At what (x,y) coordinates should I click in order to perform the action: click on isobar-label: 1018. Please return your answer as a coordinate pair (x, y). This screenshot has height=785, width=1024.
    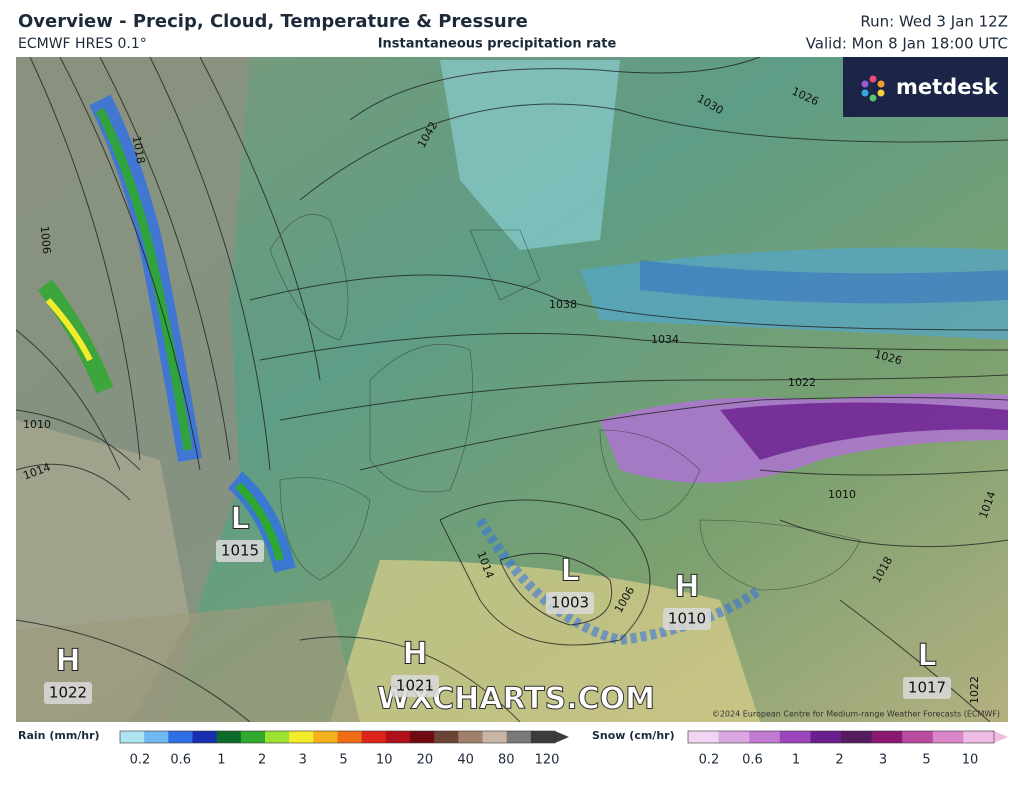
    Looking at the image, I should click on (139, 150).